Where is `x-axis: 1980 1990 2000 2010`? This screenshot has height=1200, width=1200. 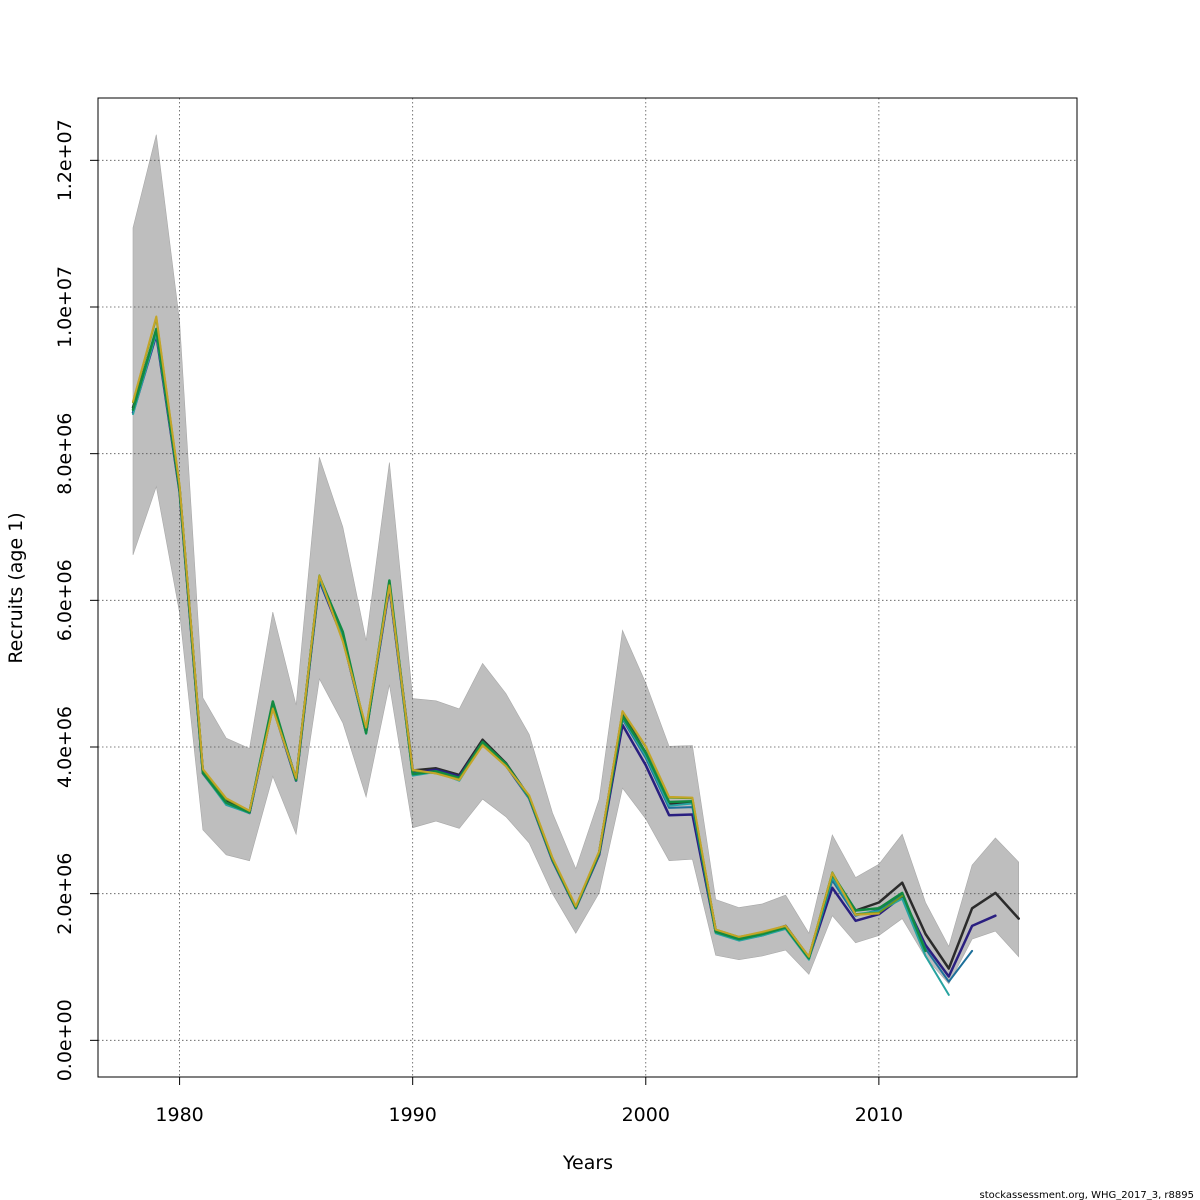
x-axis: 1980 1990 2000 2010 is located at coordinates (529, 1101).